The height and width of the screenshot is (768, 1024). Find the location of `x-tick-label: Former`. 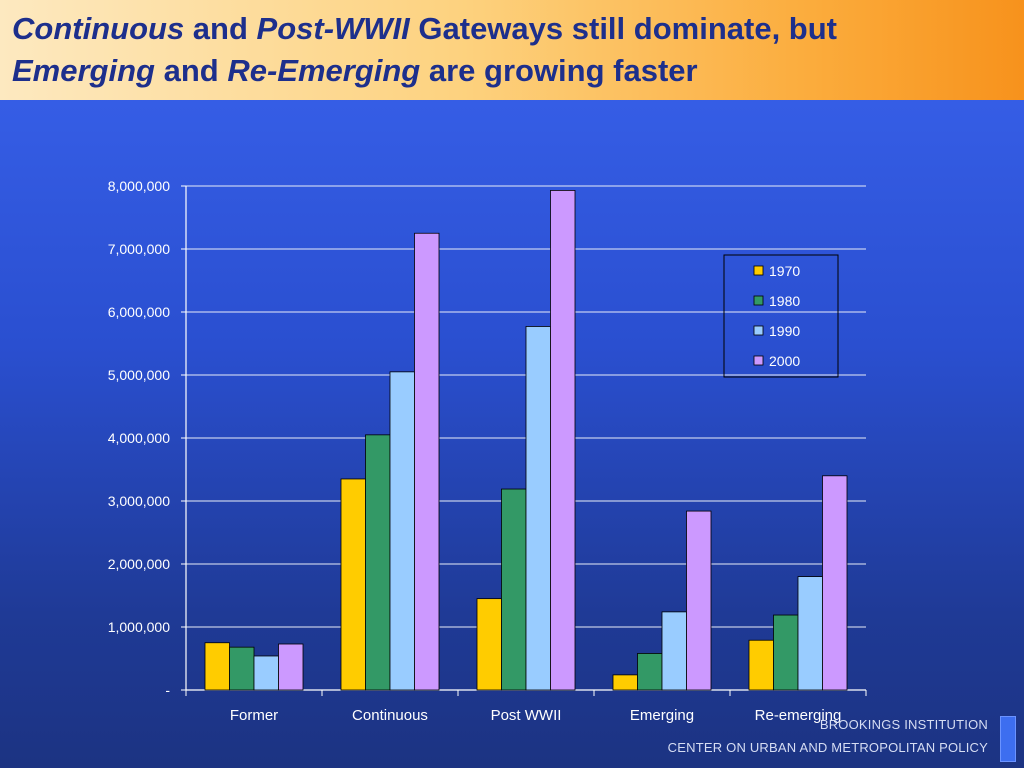

x-tick-label: Former is located at coordinates (254, 715).